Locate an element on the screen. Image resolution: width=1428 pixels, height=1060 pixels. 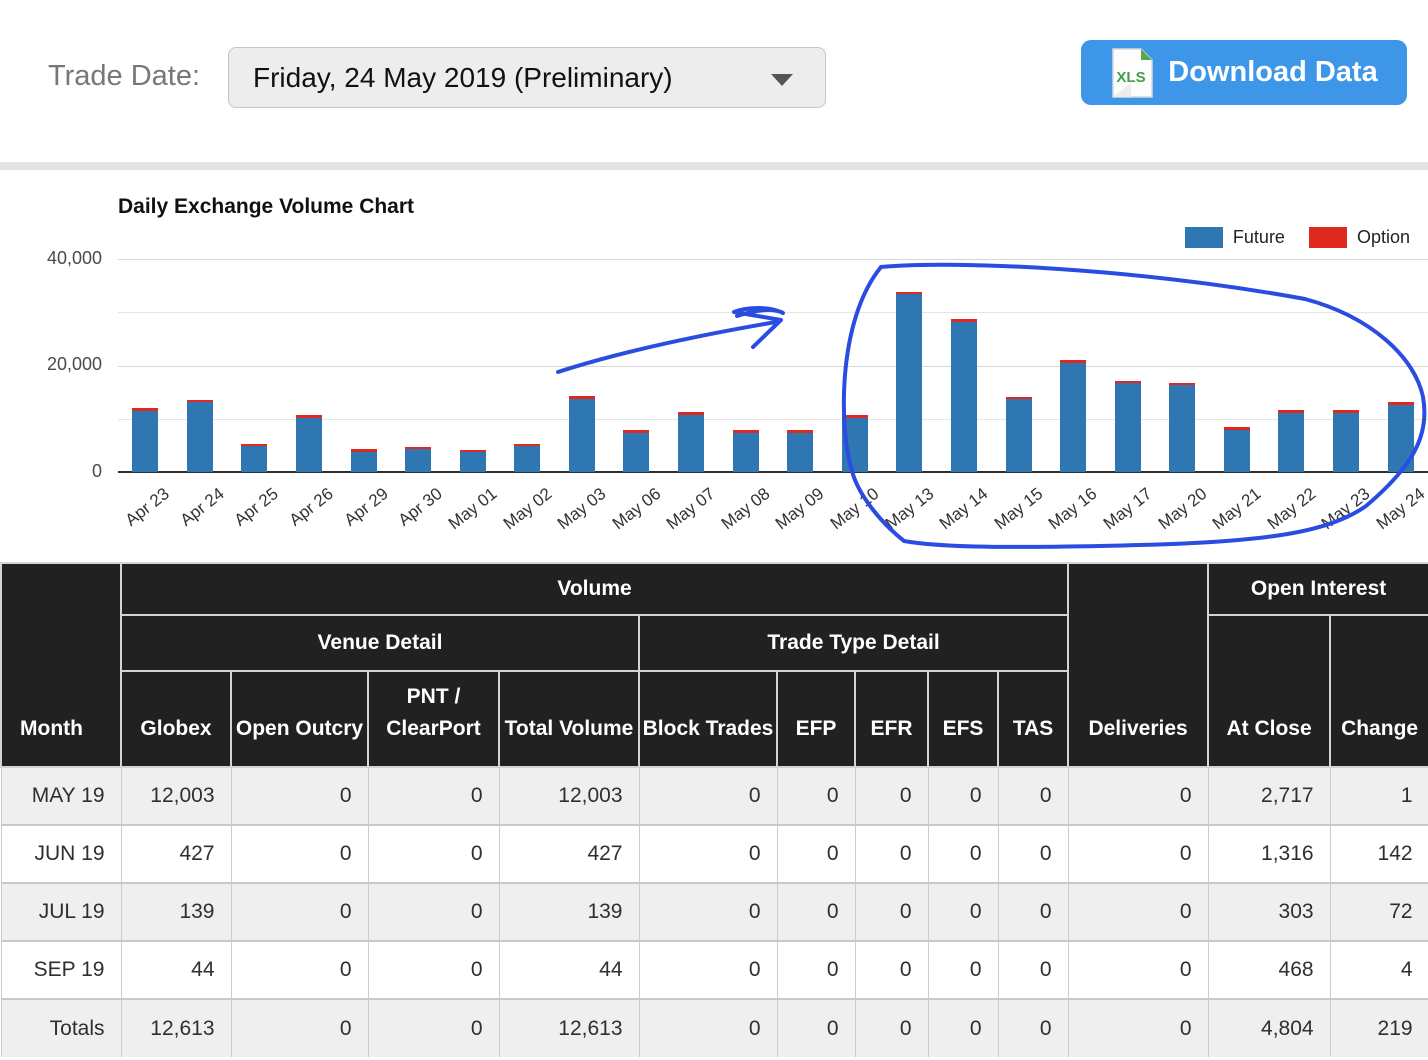
header-open-outcry: Open Outcry is located at coordinates (299, 719).